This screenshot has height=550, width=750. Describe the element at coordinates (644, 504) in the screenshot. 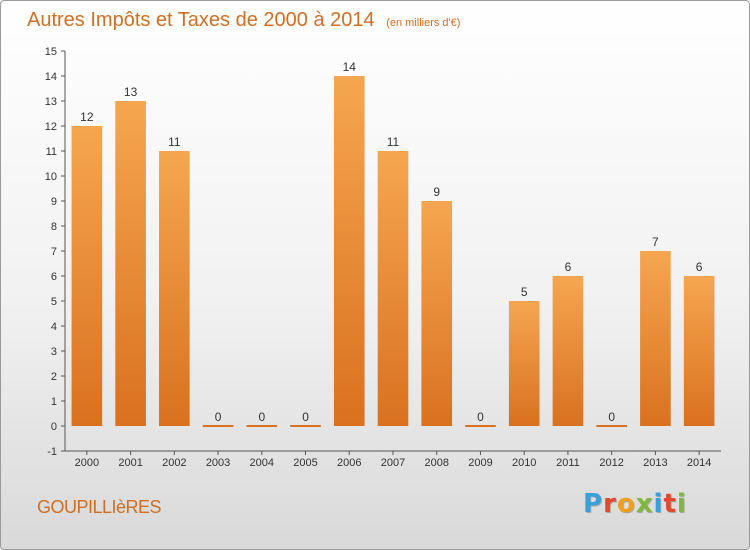

I see `logo-letter: x` at that location.